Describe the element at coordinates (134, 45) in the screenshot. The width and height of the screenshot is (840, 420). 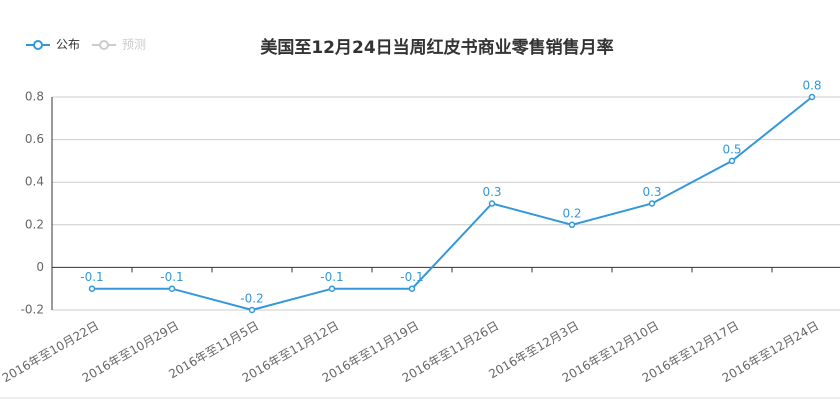
I see `legend-label: 预测` at that location.